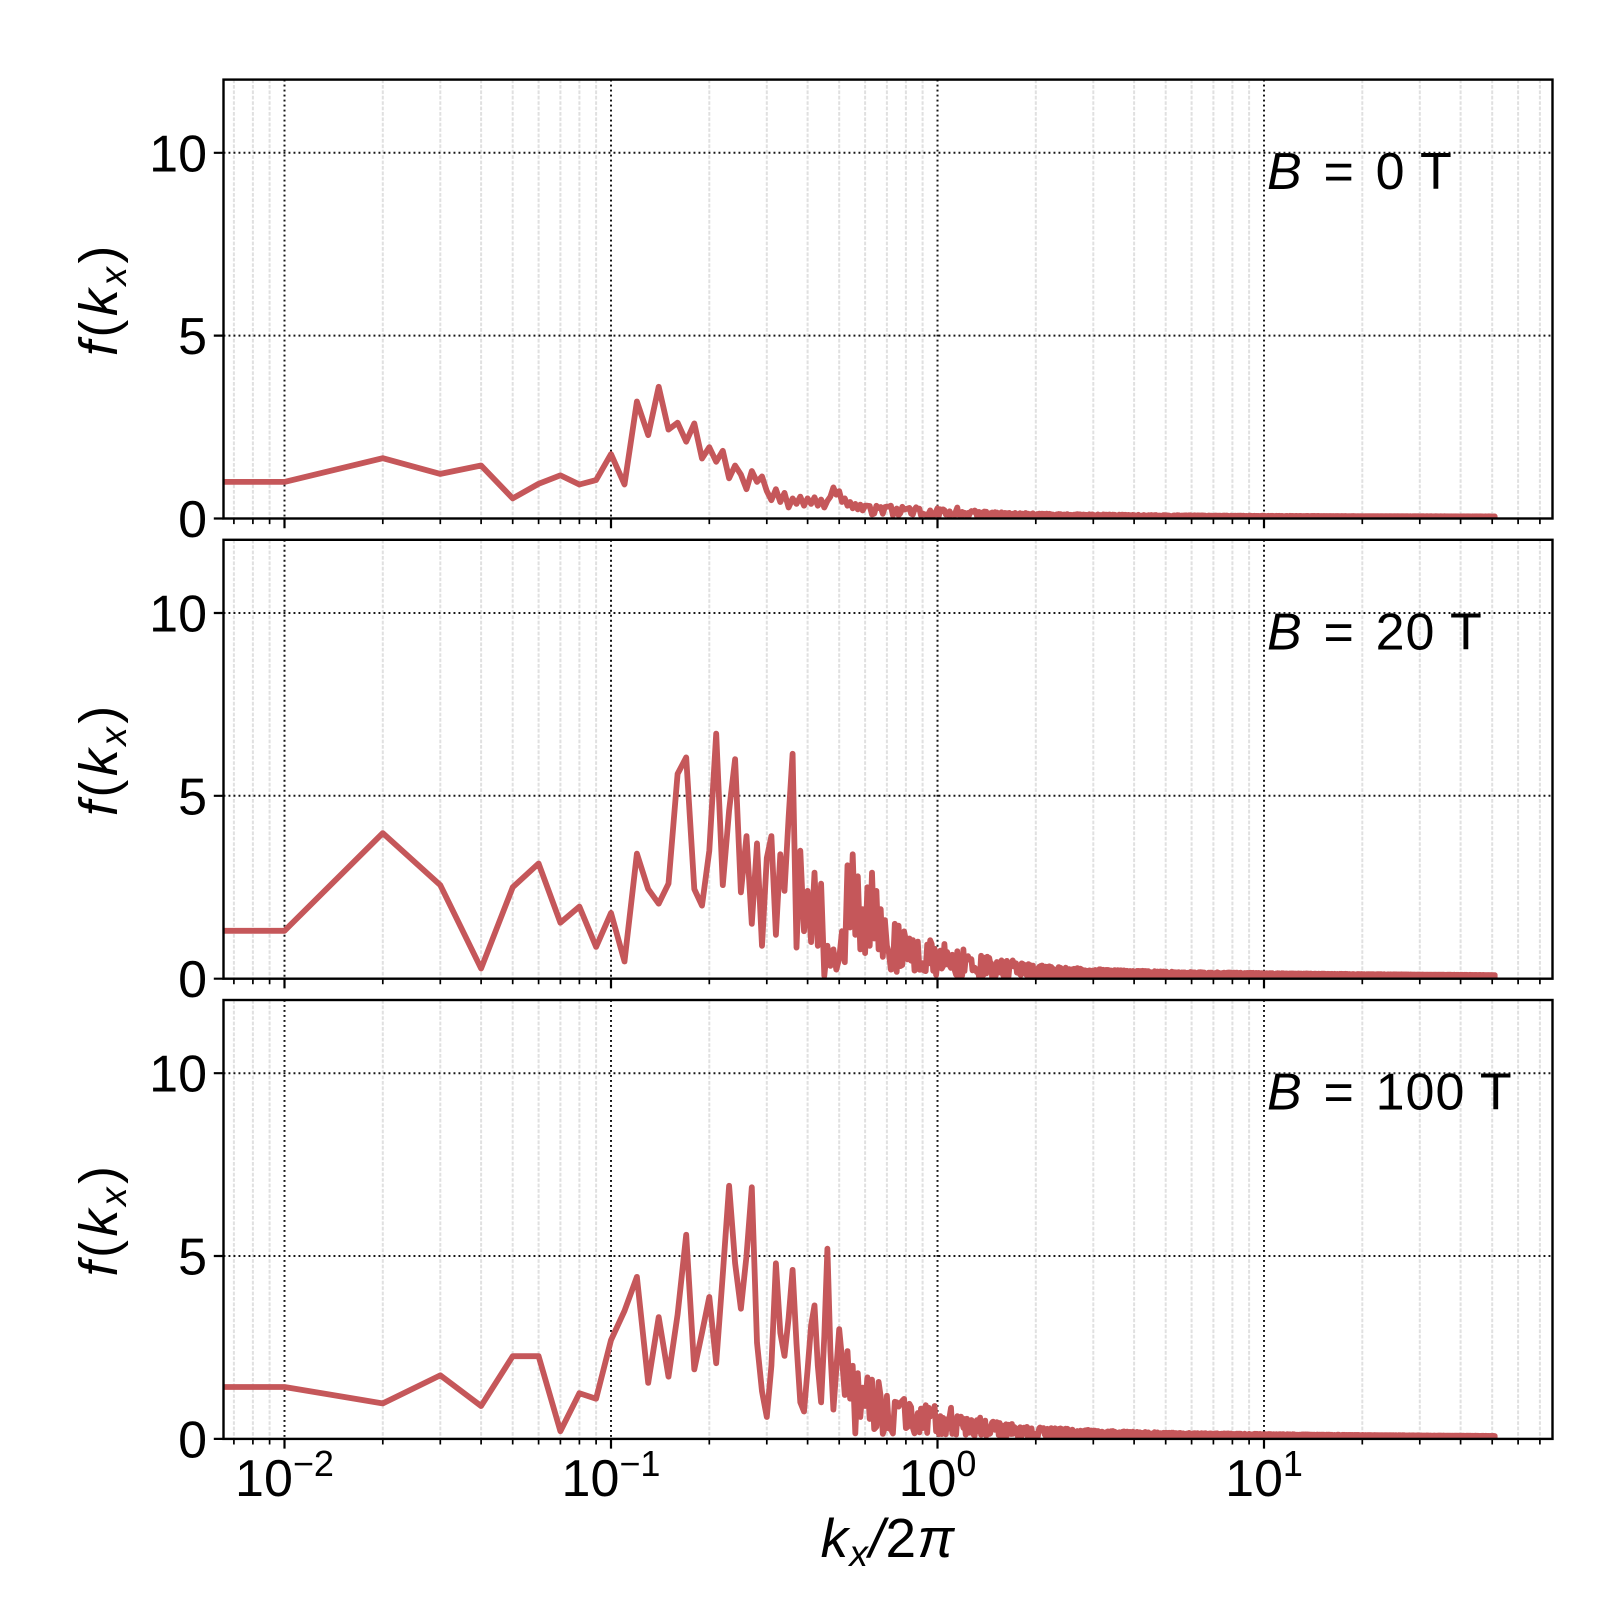  Describe the element at coordinates (888, 1540) in the screenshot. I see `svg-text: kx/2π` at that location.